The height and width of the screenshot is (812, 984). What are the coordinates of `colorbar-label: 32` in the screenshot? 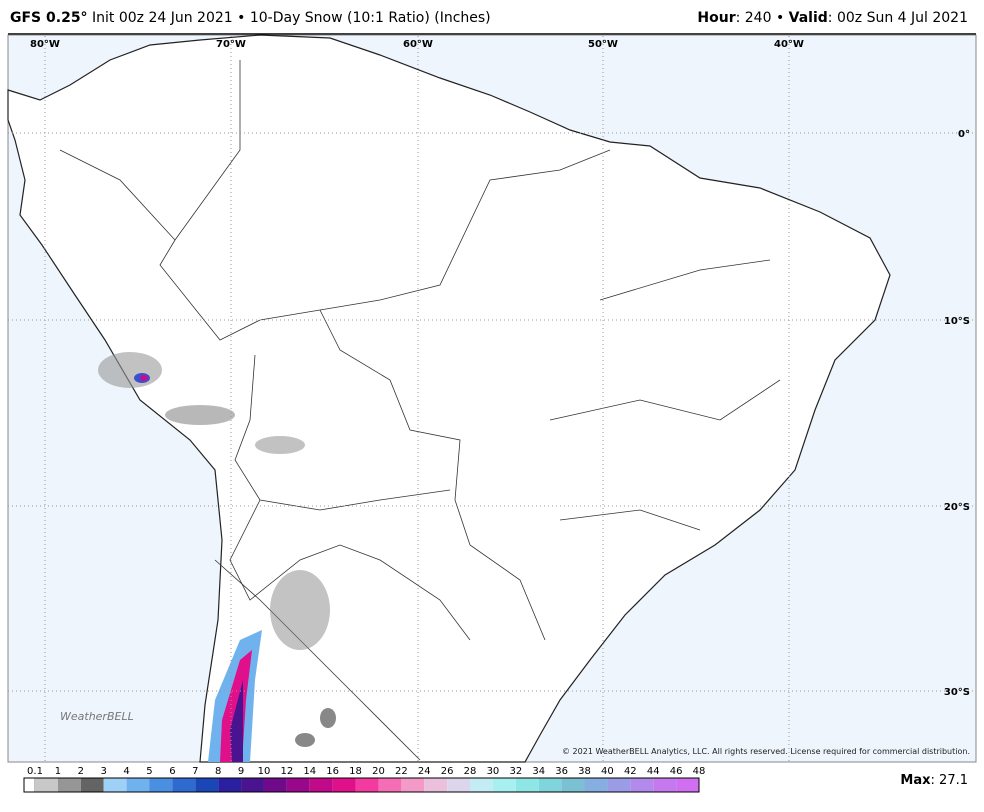 It's located at (515, 771).